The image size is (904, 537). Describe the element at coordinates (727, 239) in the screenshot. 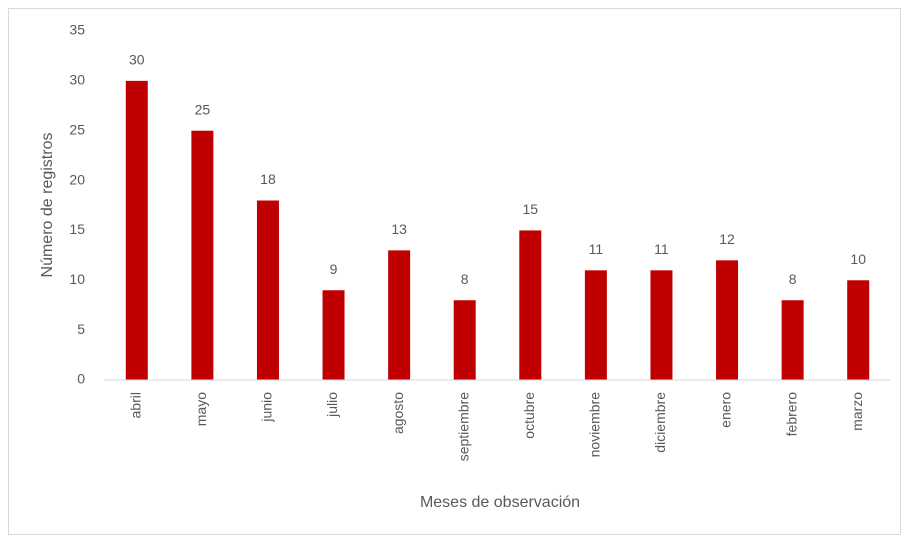

I see `data-label: 12` at that location.